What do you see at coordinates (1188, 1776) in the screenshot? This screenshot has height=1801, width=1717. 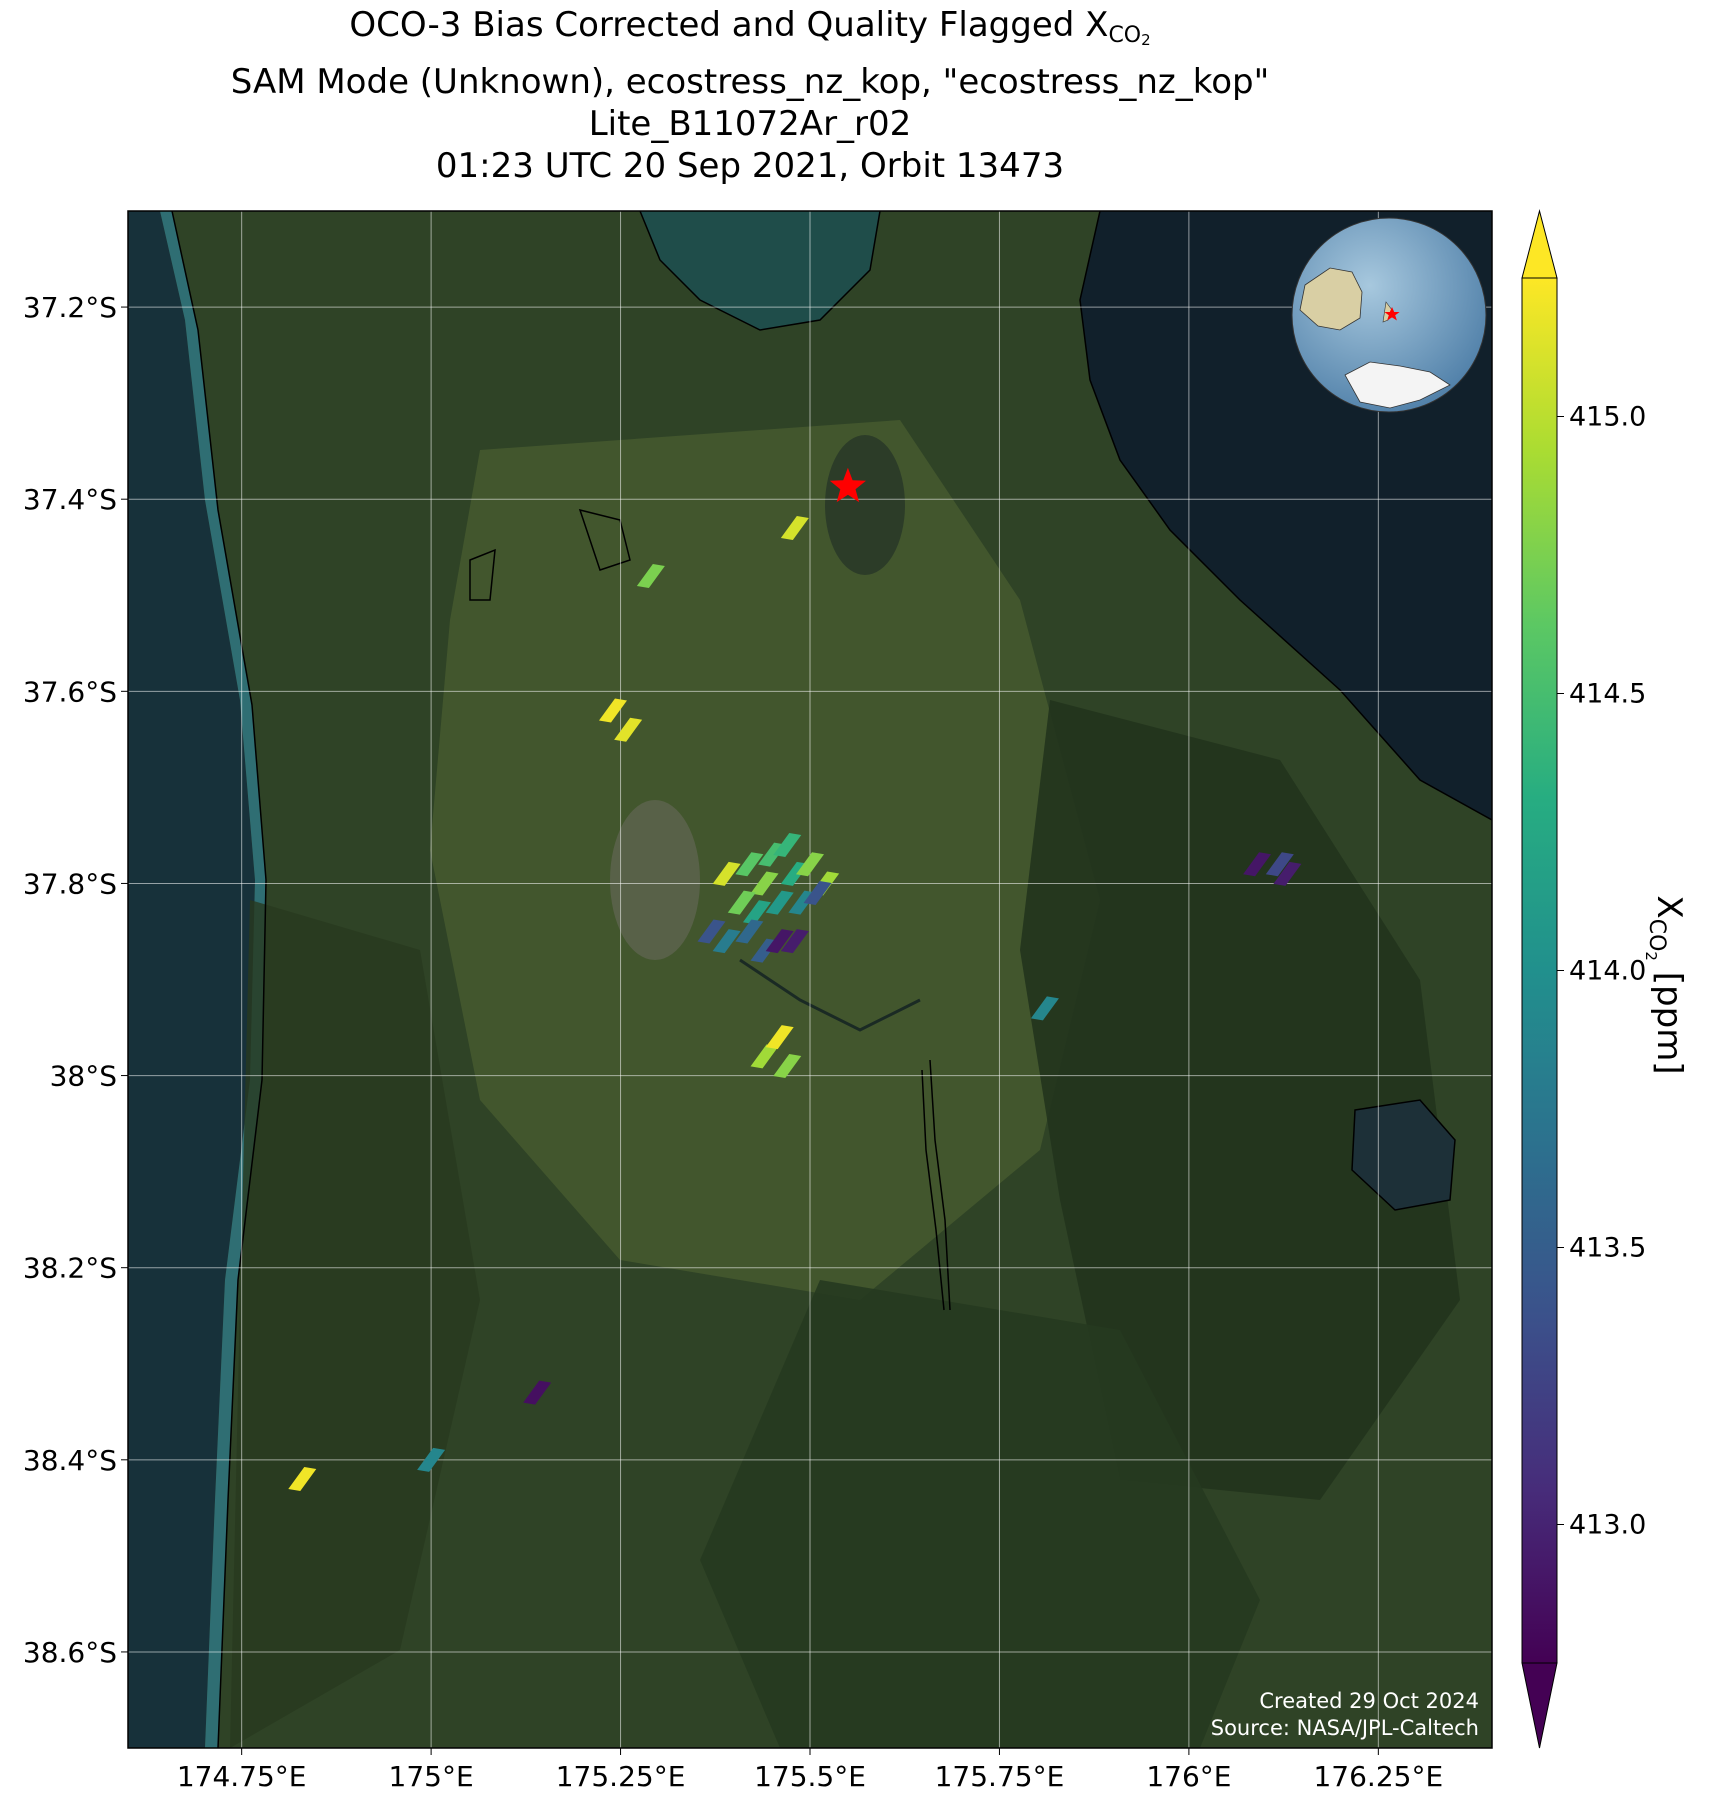 I see `x-tick-label: 176°E` at bounding box center [1188, 1776].